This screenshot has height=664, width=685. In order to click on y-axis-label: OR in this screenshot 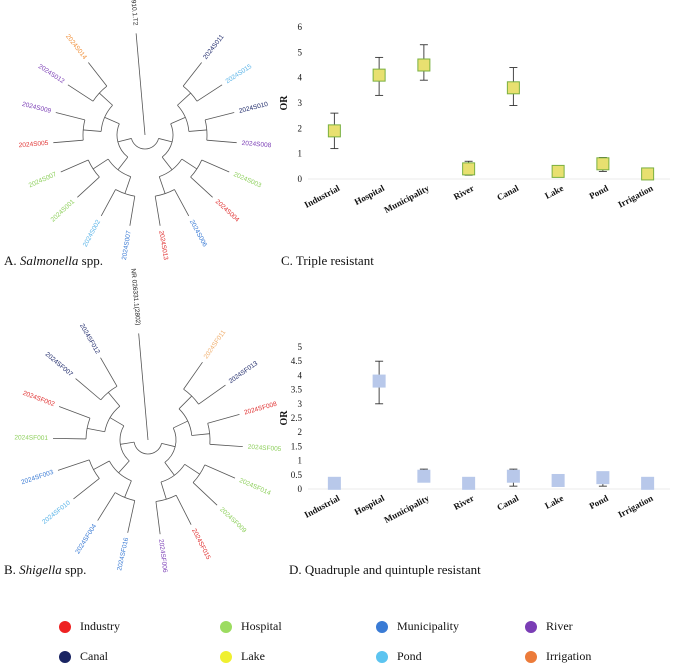, I will do `click(284, 103)`.